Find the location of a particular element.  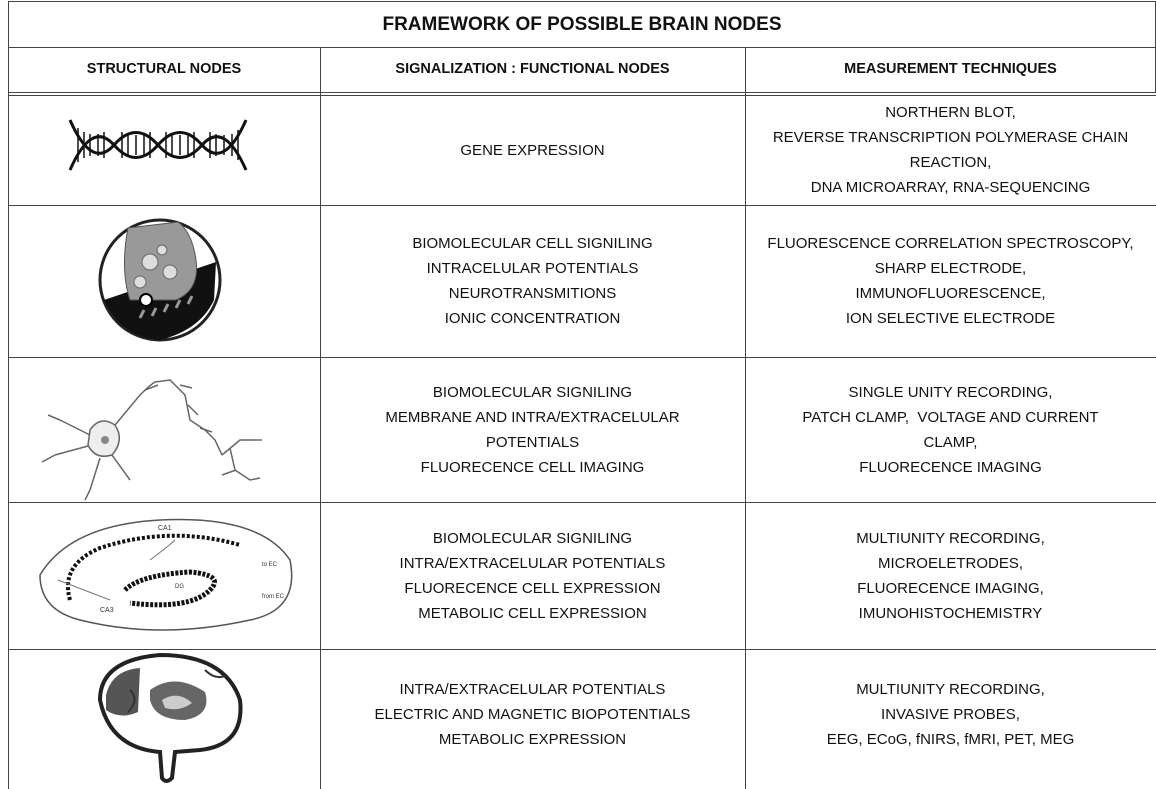

neuron-icon is located at coordinates (151, 440).